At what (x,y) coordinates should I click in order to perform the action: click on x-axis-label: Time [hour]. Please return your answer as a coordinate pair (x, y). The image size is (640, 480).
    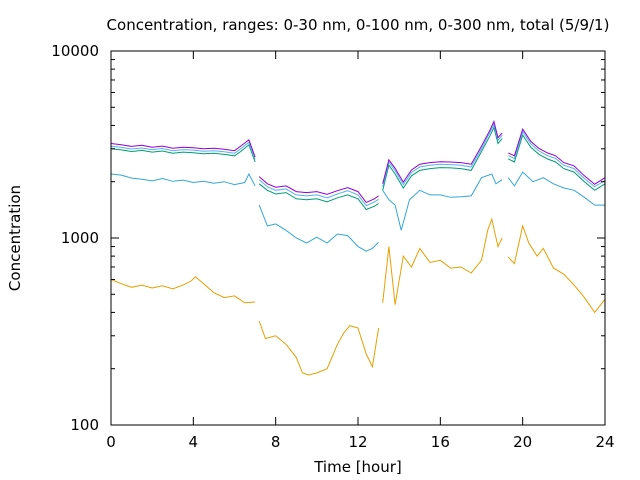
    Looking at the image, I should click on (357, 467).